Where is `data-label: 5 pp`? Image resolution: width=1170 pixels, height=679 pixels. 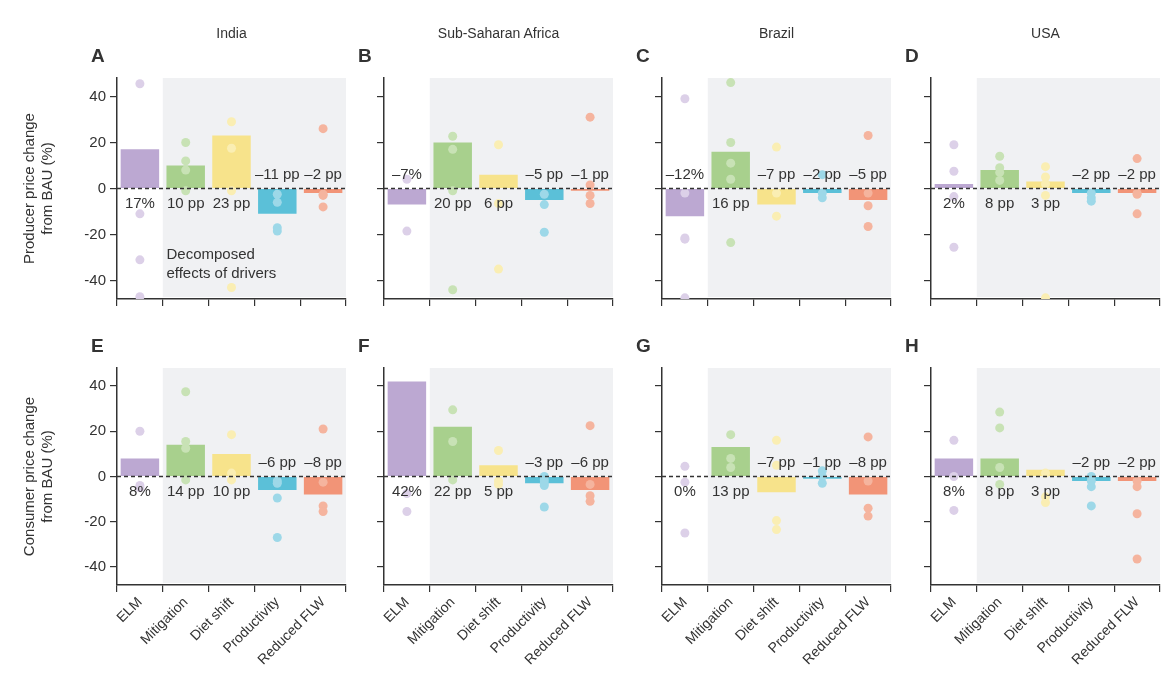 data-label: 5 pp is located at coordinates (498, 491).